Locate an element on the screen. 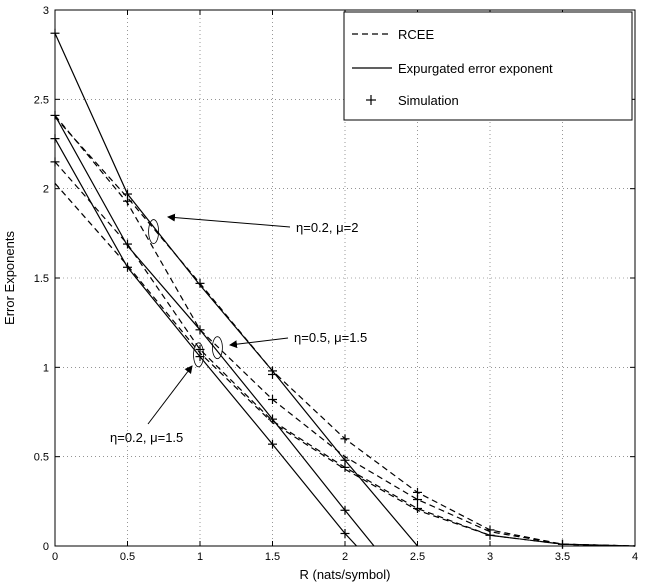 This screenshot has width=651, height=585. legend-simulation-marker is located at coordinates (371, 100).